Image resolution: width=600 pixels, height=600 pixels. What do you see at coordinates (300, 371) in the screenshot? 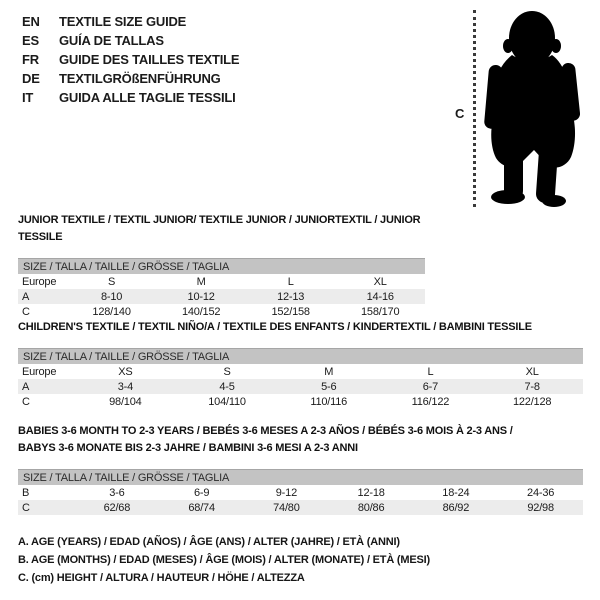
I see `table-row-europe: Europe XS S M L XL` at bounding box center [300, 371].